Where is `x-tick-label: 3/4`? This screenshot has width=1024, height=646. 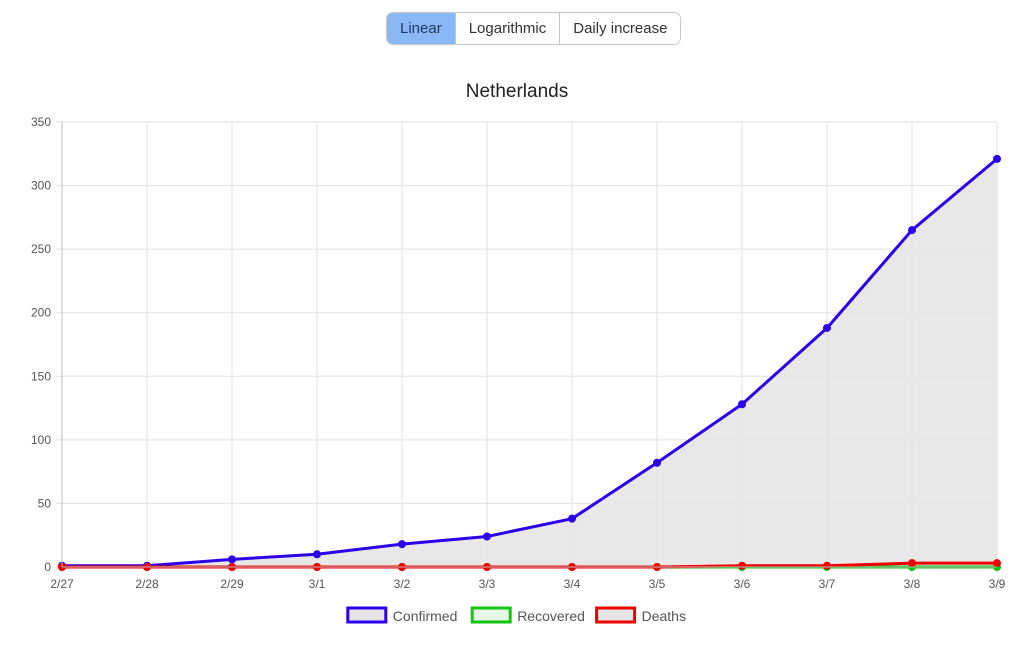
x-tick-label: 3/4 is located at coordinates (572, 584).